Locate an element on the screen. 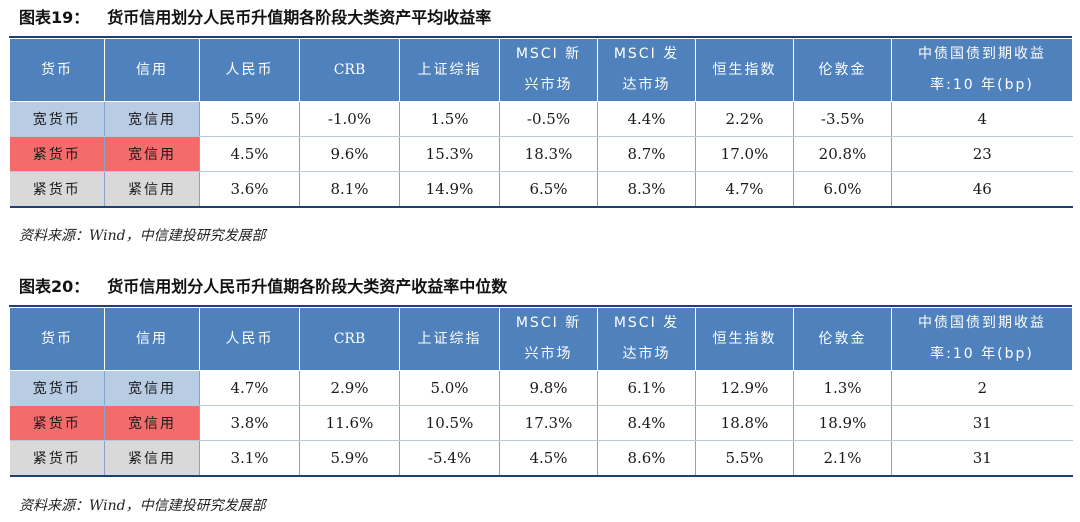  cell-msci-em: 18.3% is located at coordinates (548, 154).